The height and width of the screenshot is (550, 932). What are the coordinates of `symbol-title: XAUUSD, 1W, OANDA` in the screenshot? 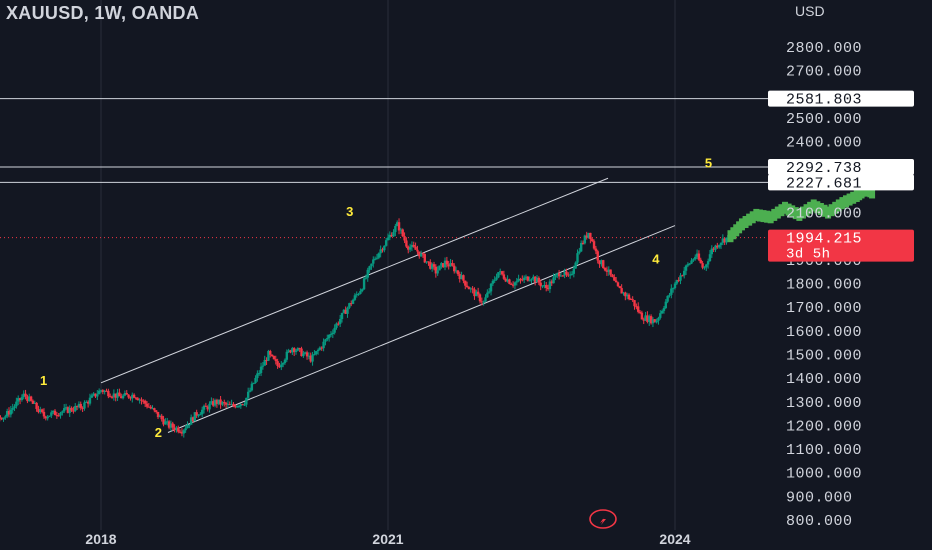 It's located at (103, 13).